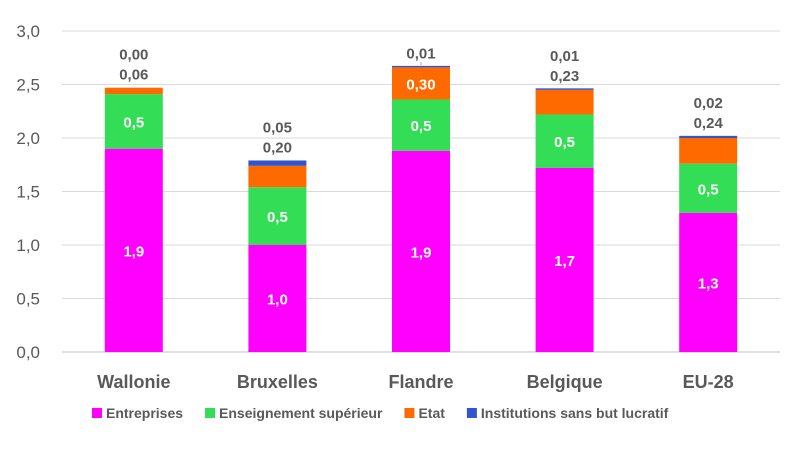 The width and height of the screenshot is (800, 452). I want to click on category-label: Belgique, so click(565, 382).